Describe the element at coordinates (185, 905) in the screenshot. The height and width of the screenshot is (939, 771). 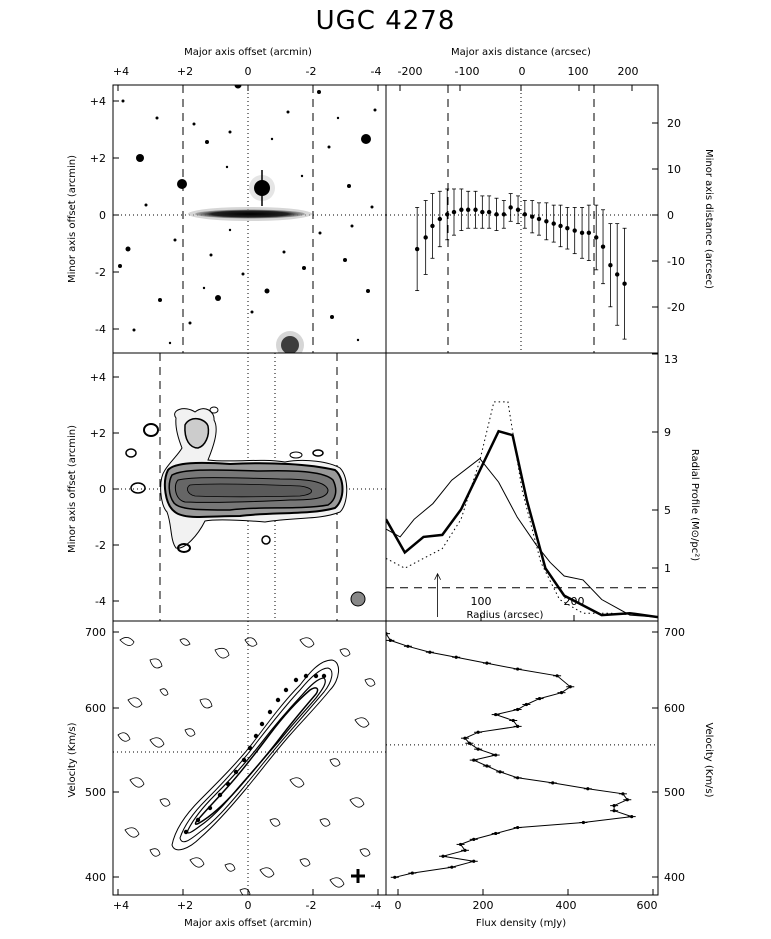
I see `pv-bottom-tick: +2` at that location.